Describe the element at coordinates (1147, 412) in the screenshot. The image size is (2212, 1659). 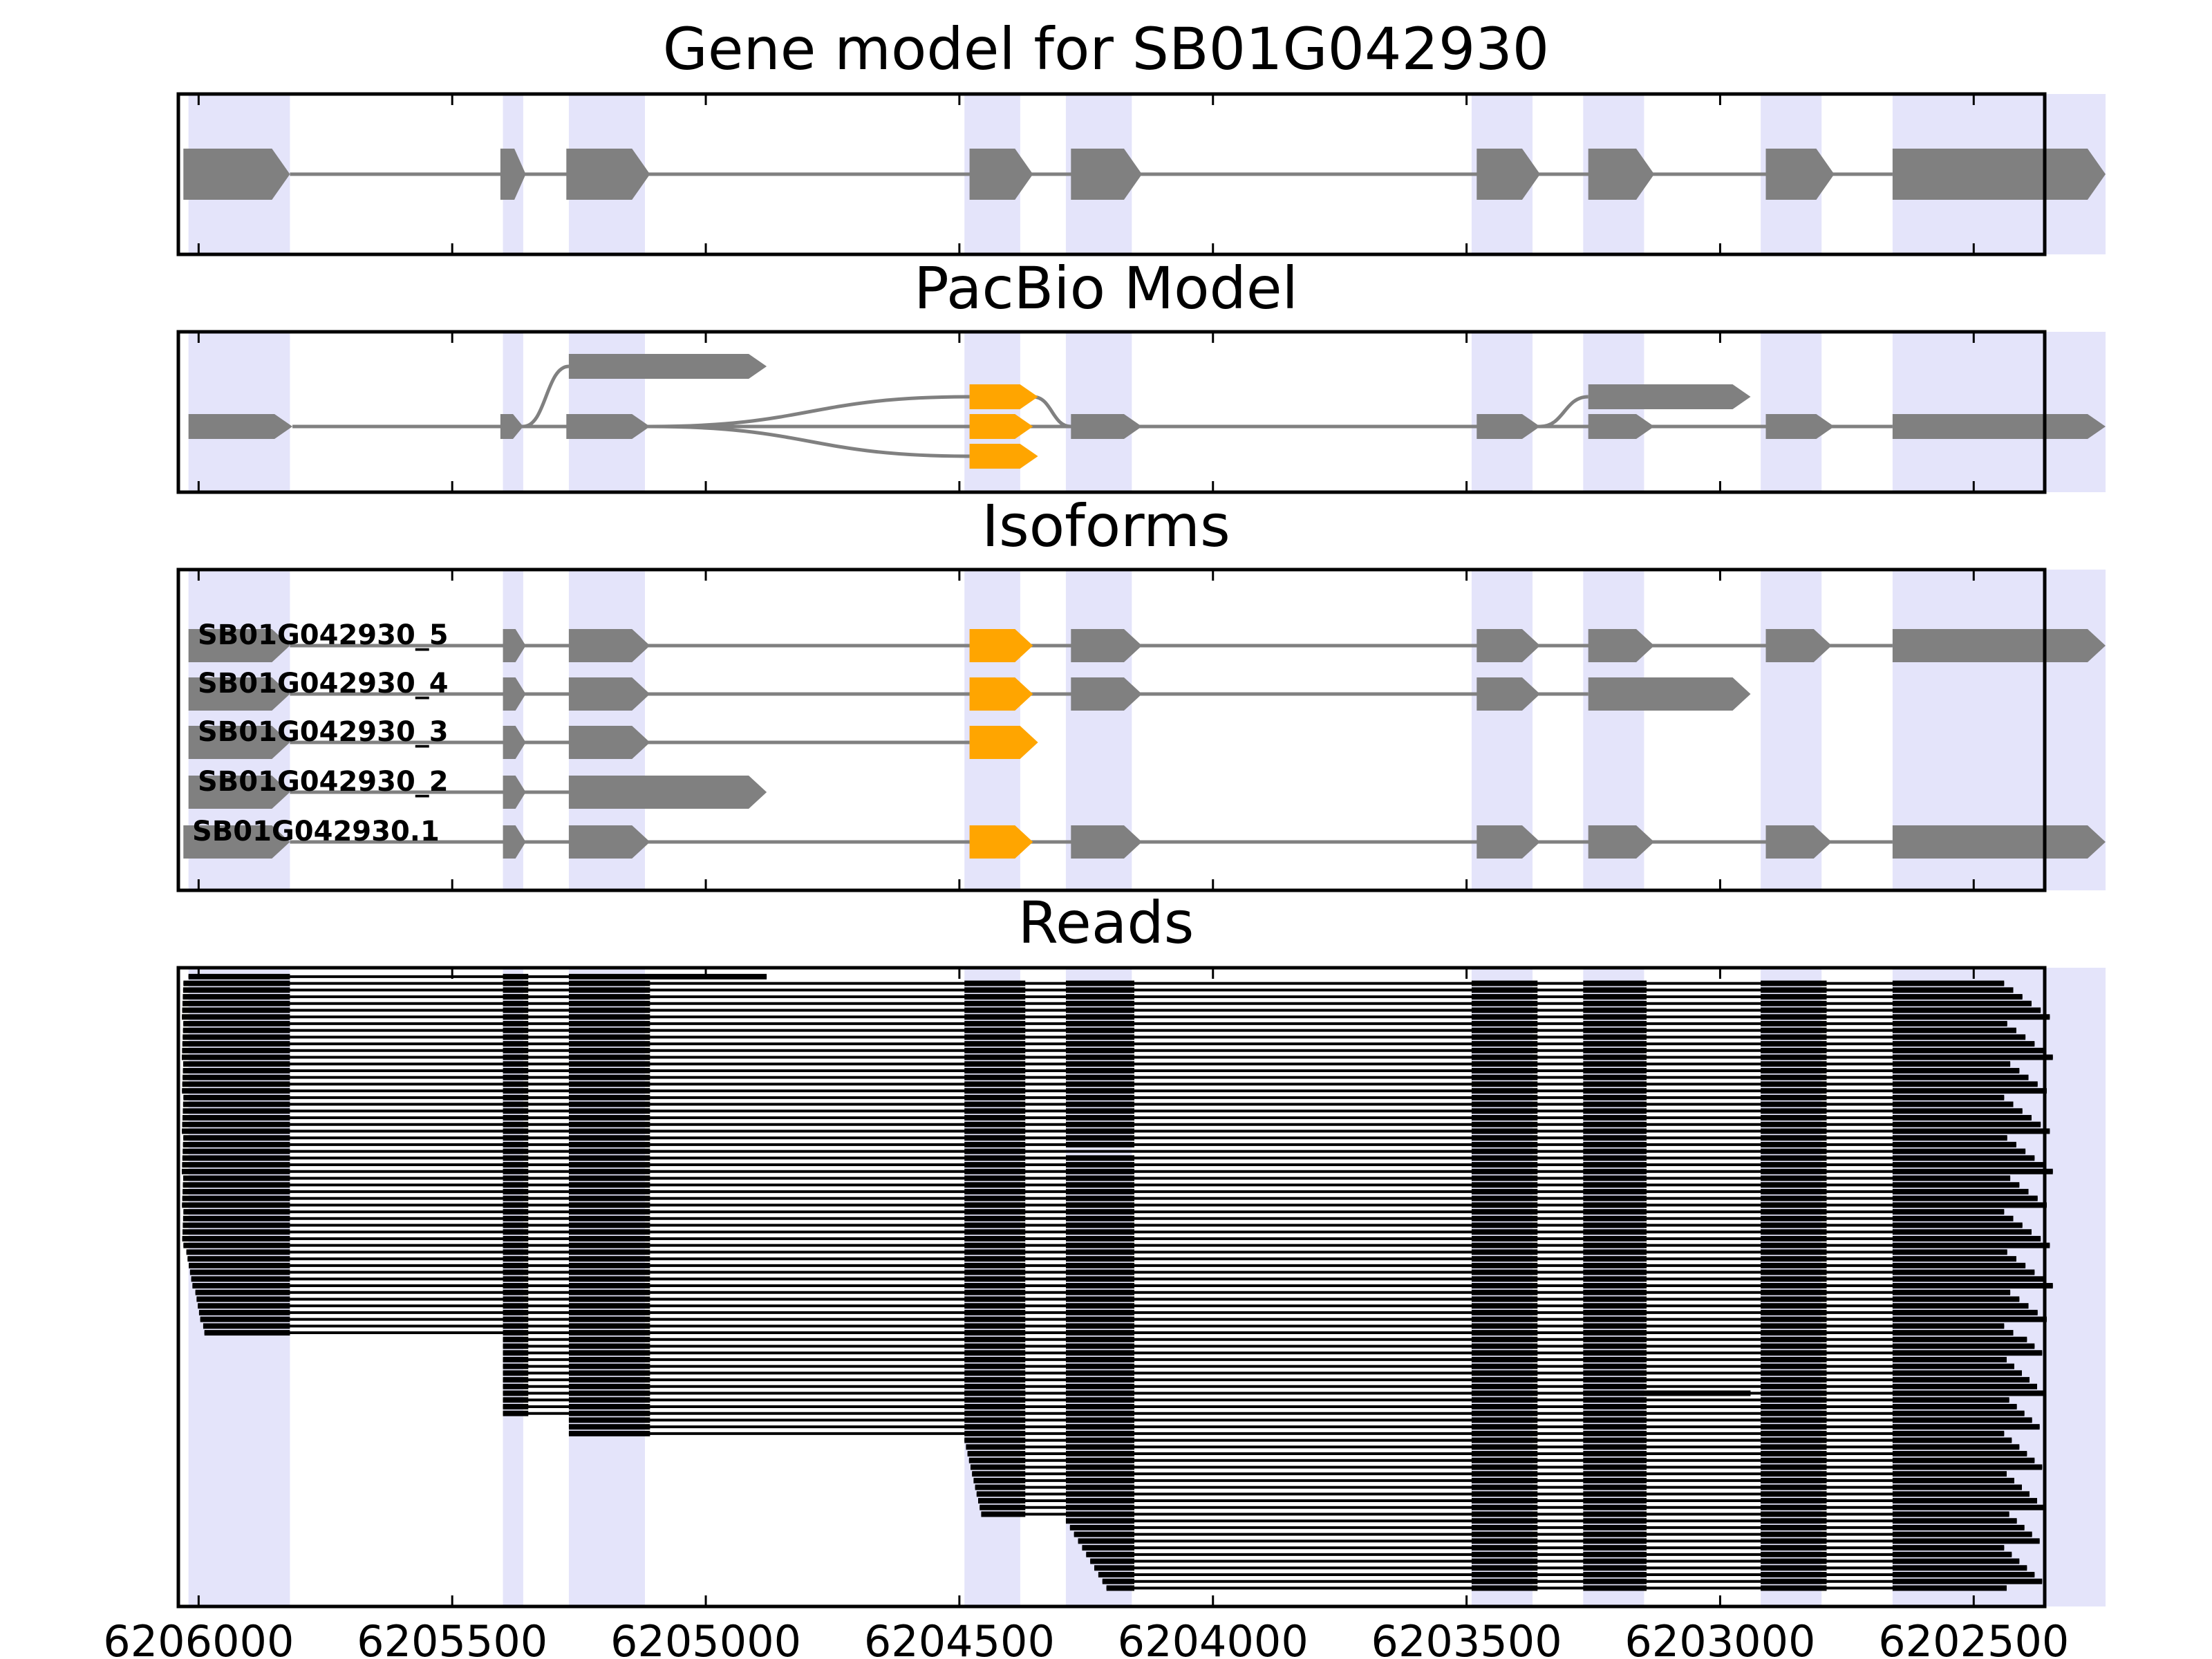
I see `highlight-regions` at that location.